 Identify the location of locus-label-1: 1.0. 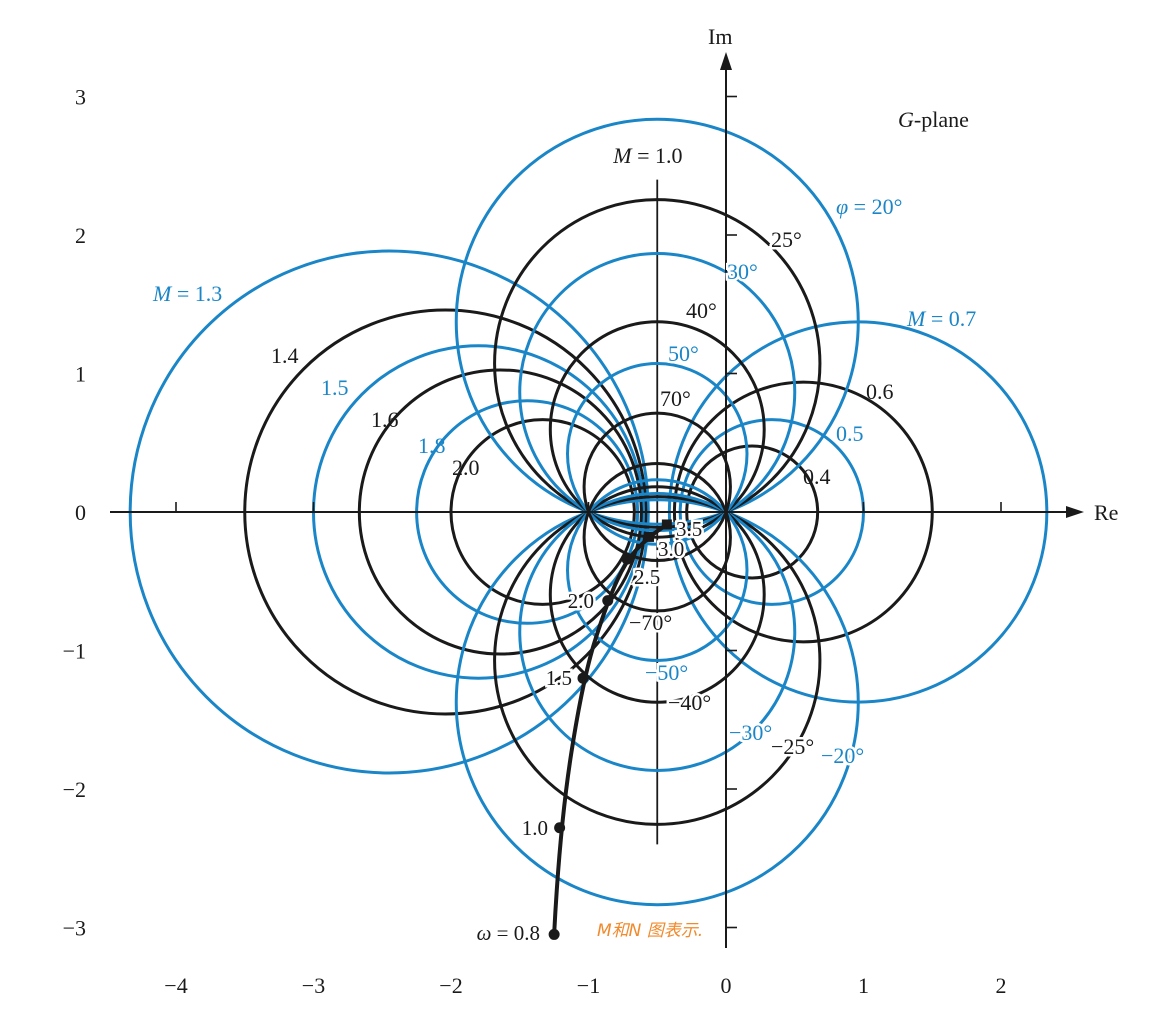
(535, 828).